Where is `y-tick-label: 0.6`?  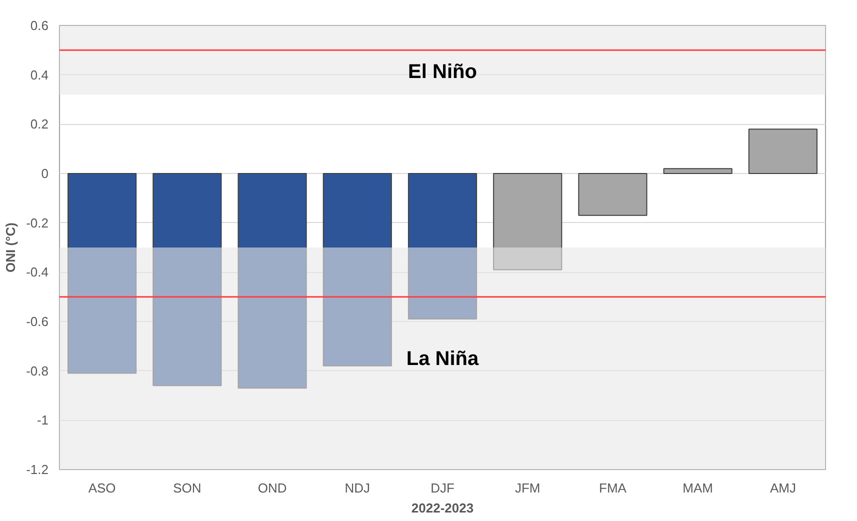
y-tick-label: 0.6 is located at coordinates (39, 25).